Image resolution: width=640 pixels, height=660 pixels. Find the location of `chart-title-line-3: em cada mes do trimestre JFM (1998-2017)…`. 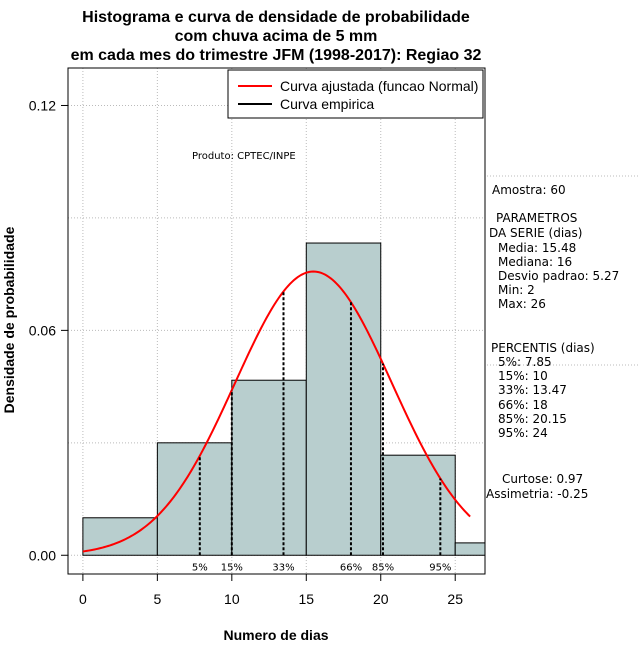

chart-title-line-3: em cada mes do trimestre JFM (1998-2017)… is located at coordinates (276, 55).